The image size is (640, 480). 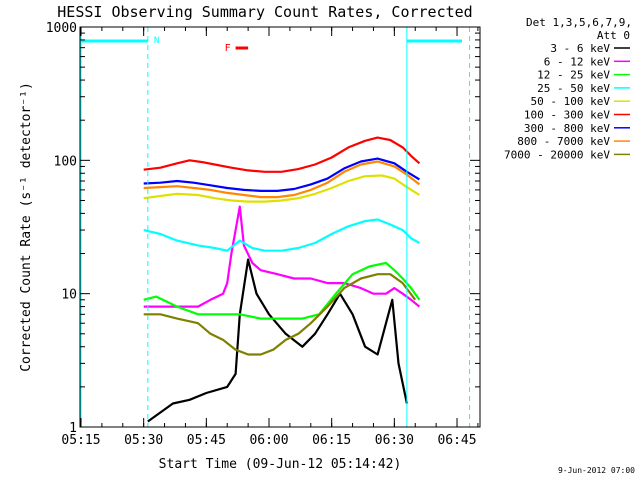 What do you see at coordinates (579, 22) in the screenshot?
I see `legend-header-line-1: Det 1,3,5,6,7,9,` at bounding box center [579, 22].